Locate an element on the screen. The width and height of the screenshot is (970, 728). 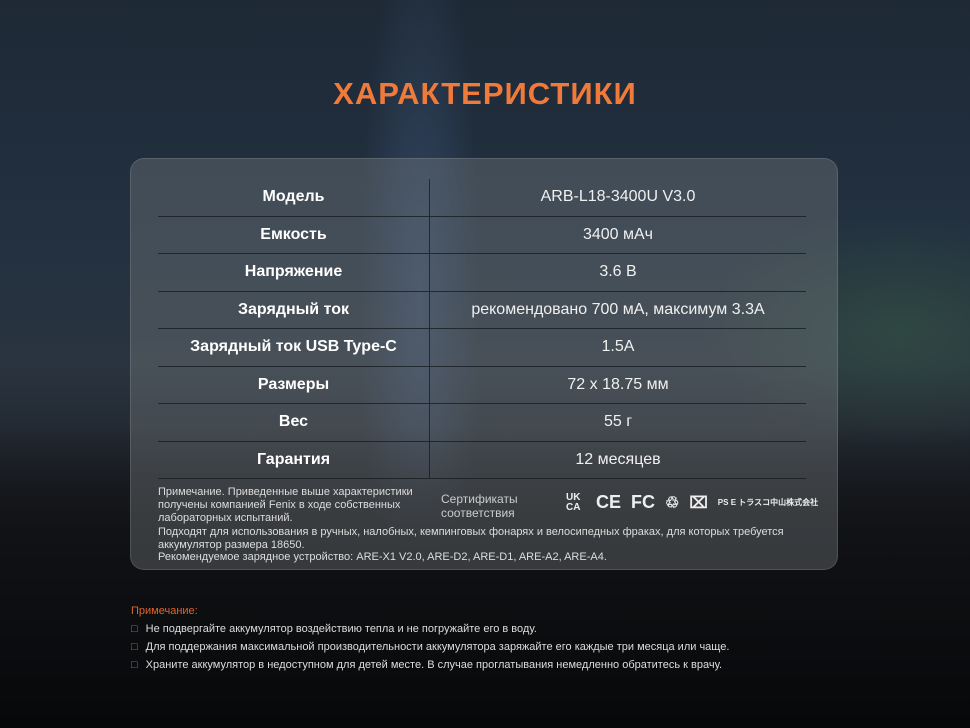
spec-value: 3.6 В is located at coordinates (618, 272).